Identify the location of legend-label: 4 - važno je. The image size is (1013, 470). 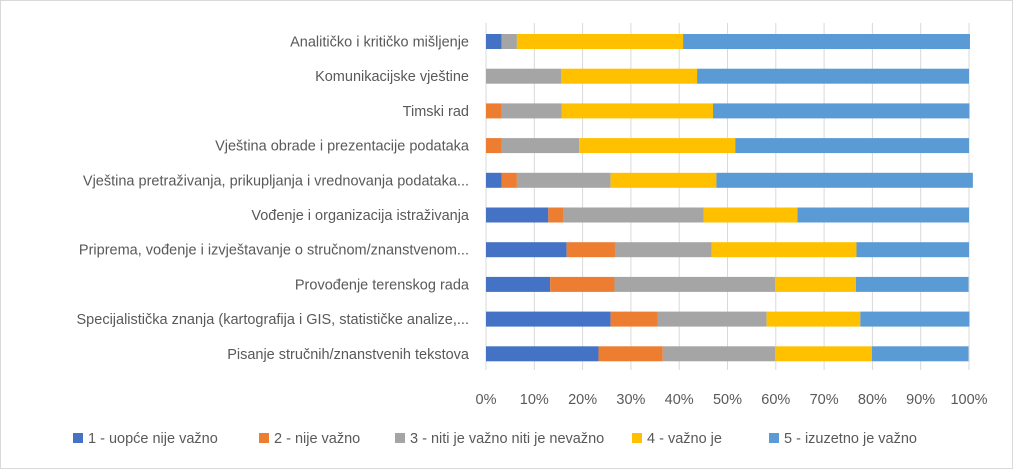
(684, 439).